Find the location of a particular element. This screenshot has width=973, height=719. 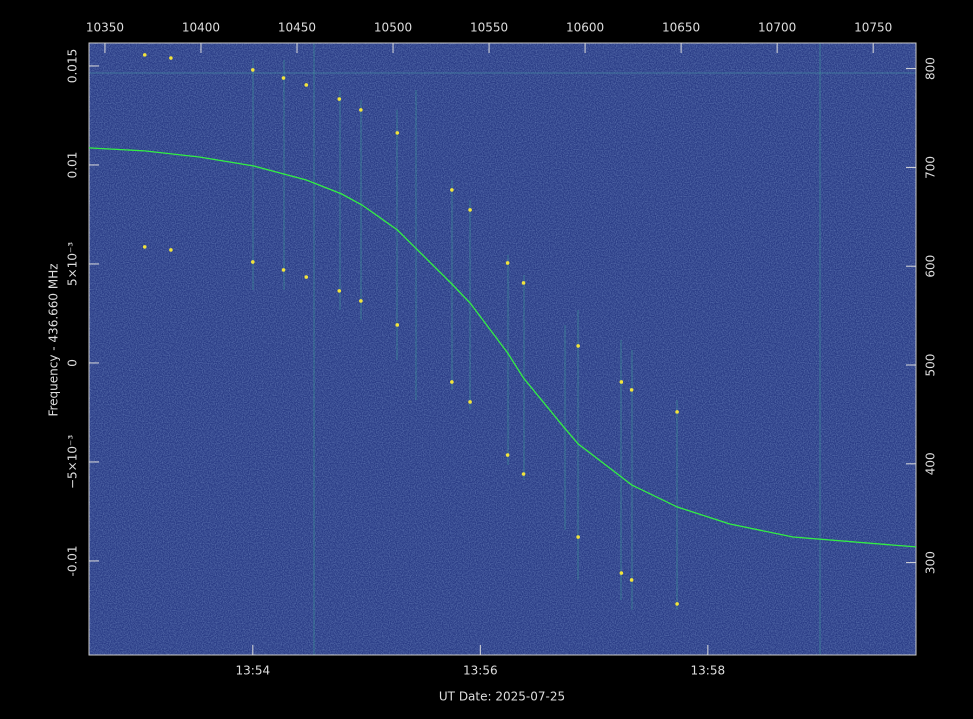

y2-tick-label: 800 is located at coordinates (931, 68).